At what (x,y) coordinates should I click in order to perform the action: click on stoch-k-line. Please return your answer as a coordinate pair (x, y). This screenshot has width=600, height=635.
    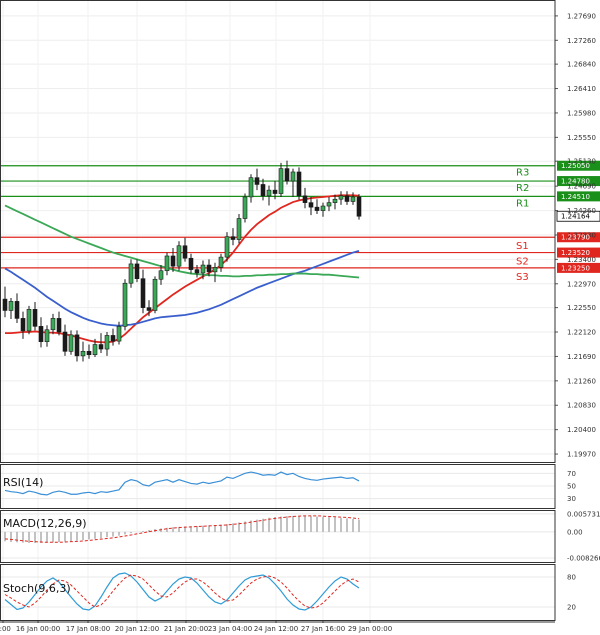
    Looking at the image, I should click on (182, 591).